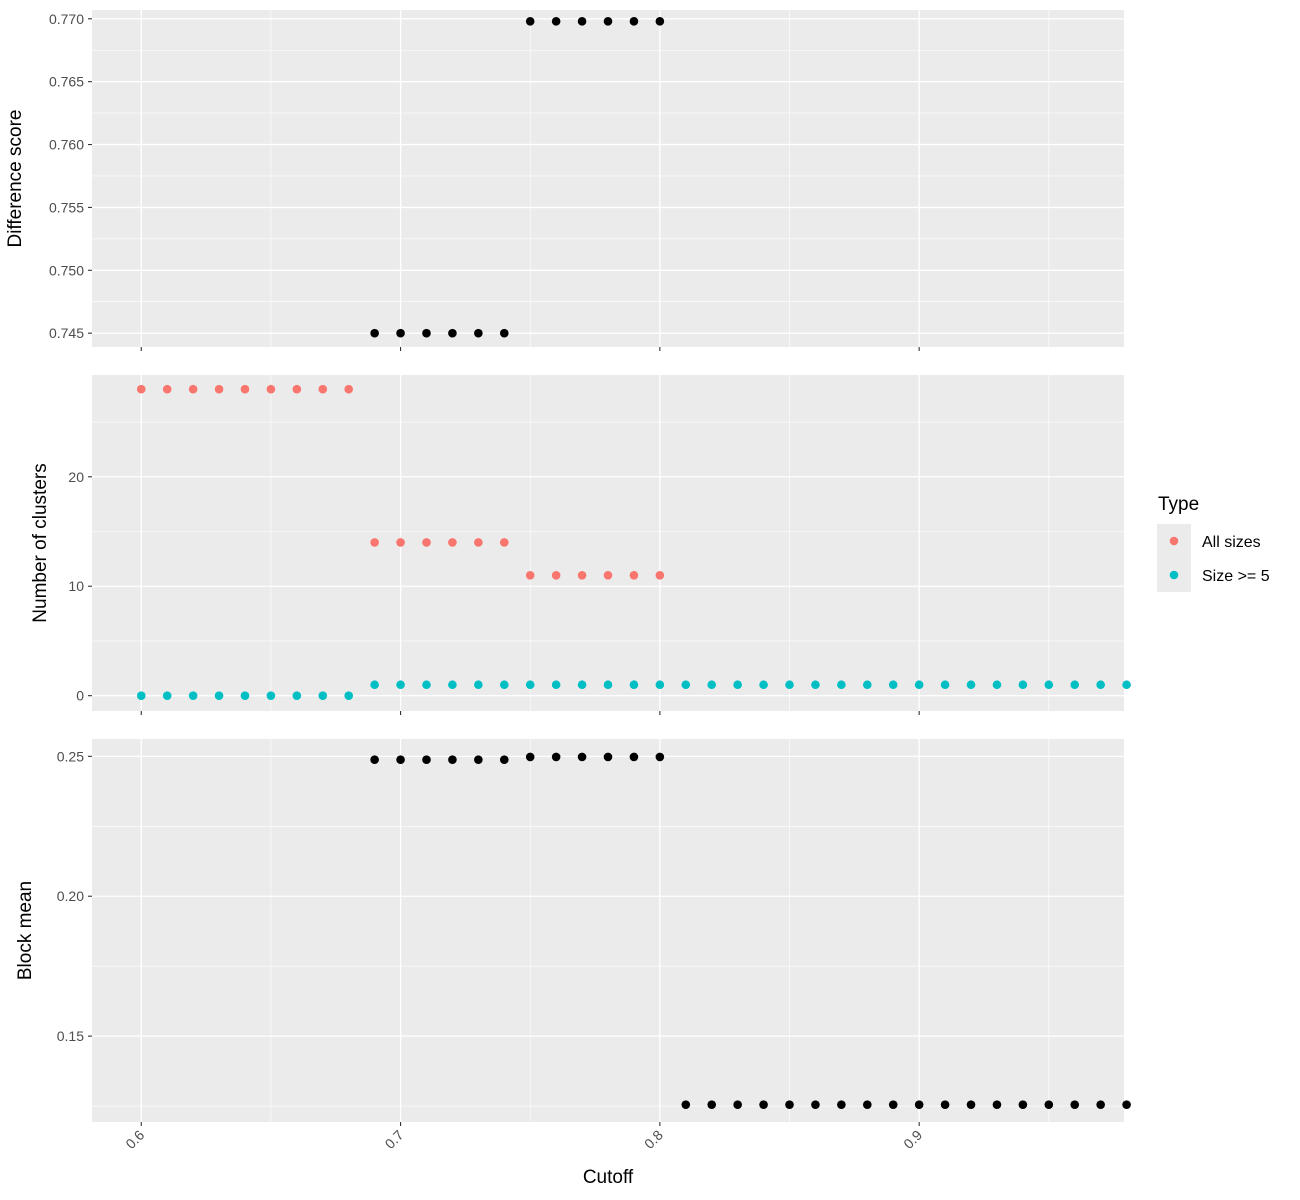 Image resolution: width=1300 pixels, height=1200 pixels. What do you see at coordinates (1231, 542) in the screenshot?
I see `legend-label: All sizes` at bounding box center [1231, 542].